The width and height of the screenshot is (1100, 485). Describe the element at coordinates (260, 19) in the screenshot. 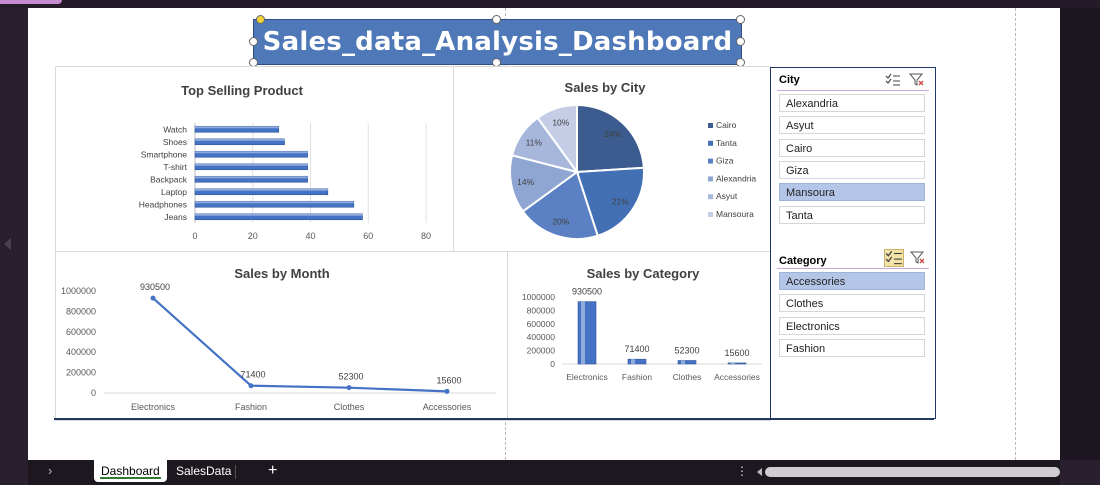

I see `shape-rotate-handle` at that location.